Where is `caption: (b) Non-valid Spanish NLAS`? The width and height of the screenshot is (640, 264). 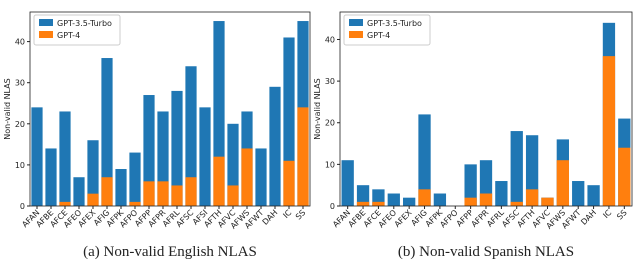
caption: (b) Non-valid Spanish NLAS is located at coordinates (486, 252).